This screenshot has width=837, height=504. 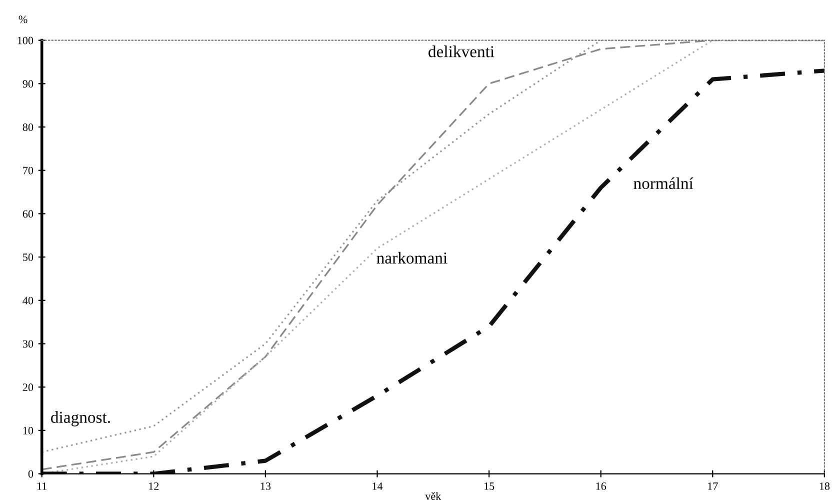 What do you see at coordinates (412, 258) in the screenshot?
I see `series-label: narkomani` at bounding box center [412, 258].